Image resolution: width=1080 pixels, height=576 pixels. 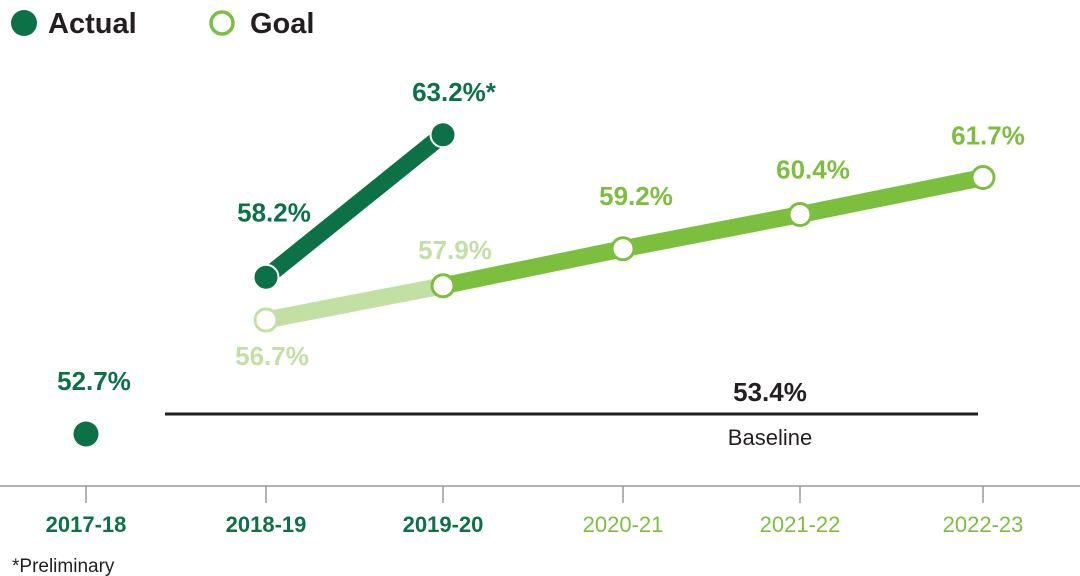 I want to click on goal-label: 60.4%, so click(x=813, y=170).